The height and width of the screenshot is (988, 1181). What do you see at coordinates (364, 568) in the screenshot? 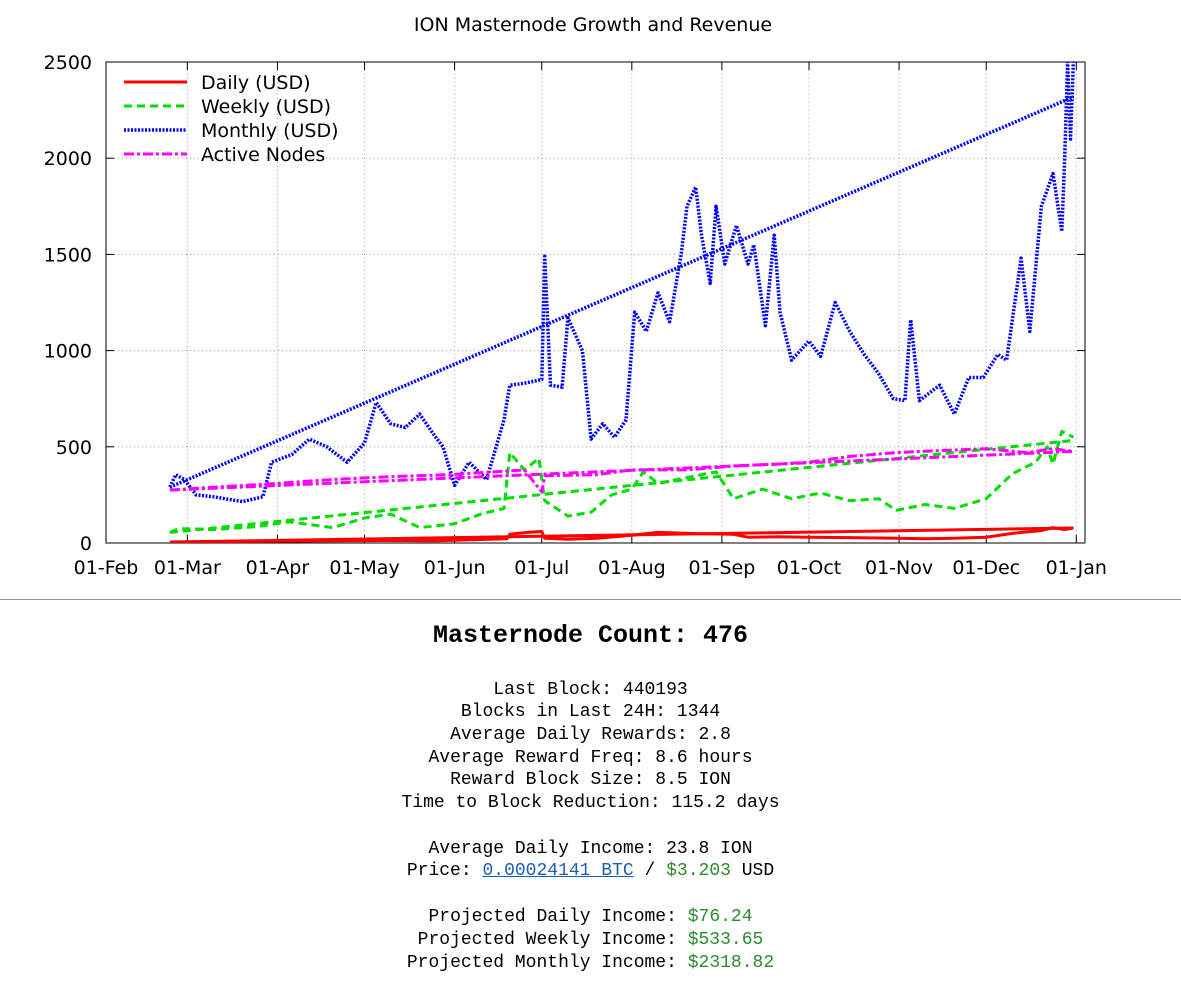
I see `x-tick-label: 01-May` at bounding box center [364, 568].